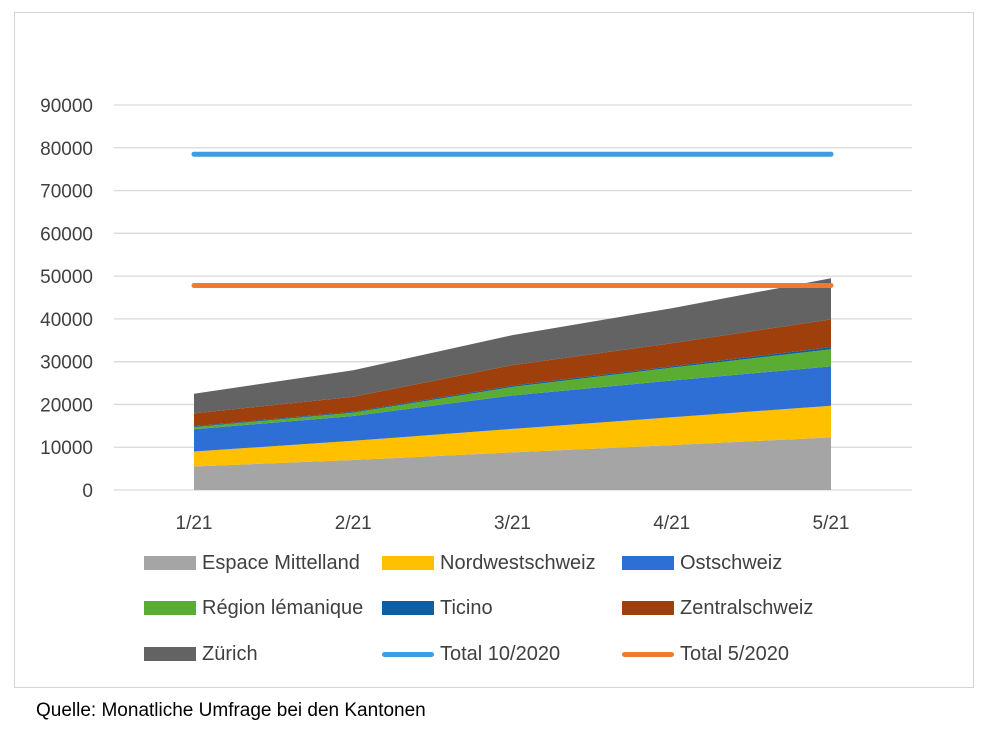 The height and width of the screenshot is (736, 994). I want to click on x-tick-label: 4/21, so click(671, 523).